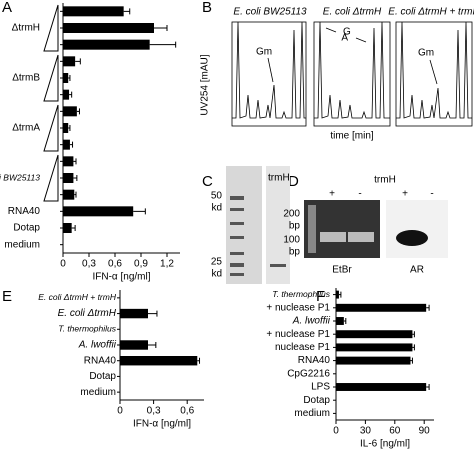 The width and height of the screenshot is (474, 450). I want to click on chromatograms, so click(352, 74).